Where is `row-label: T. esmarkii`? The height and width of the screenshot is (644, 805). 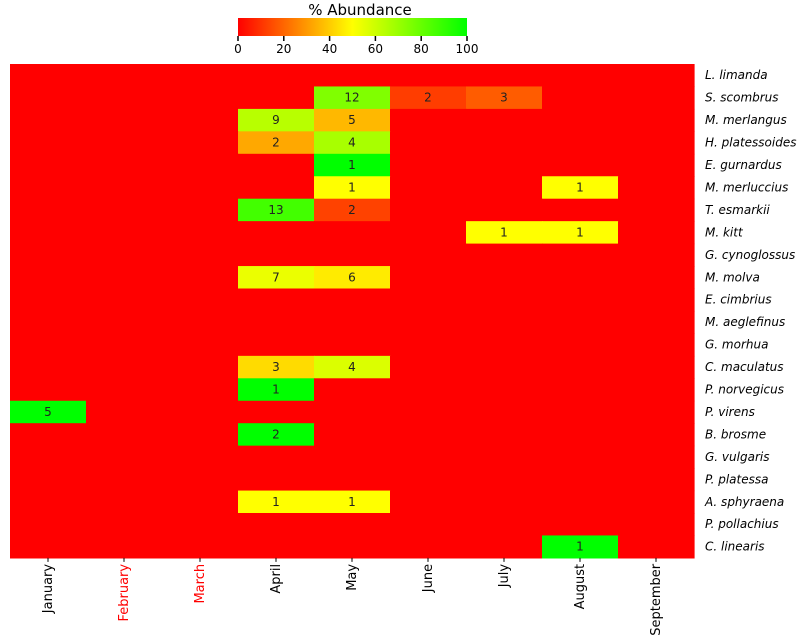
row-label: T. esmarkii is located at coordinates (737, 210).